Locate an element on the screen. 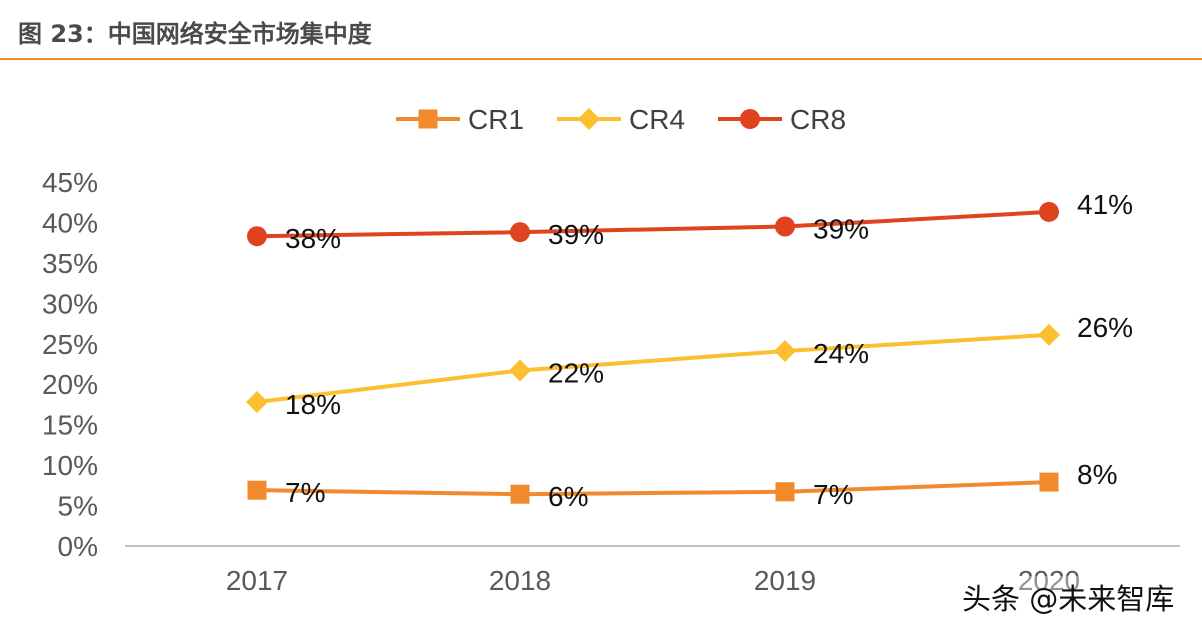 This screenshot has height=627, width=1202. y-tick-label: 45% is located at coordinates (70, 182).